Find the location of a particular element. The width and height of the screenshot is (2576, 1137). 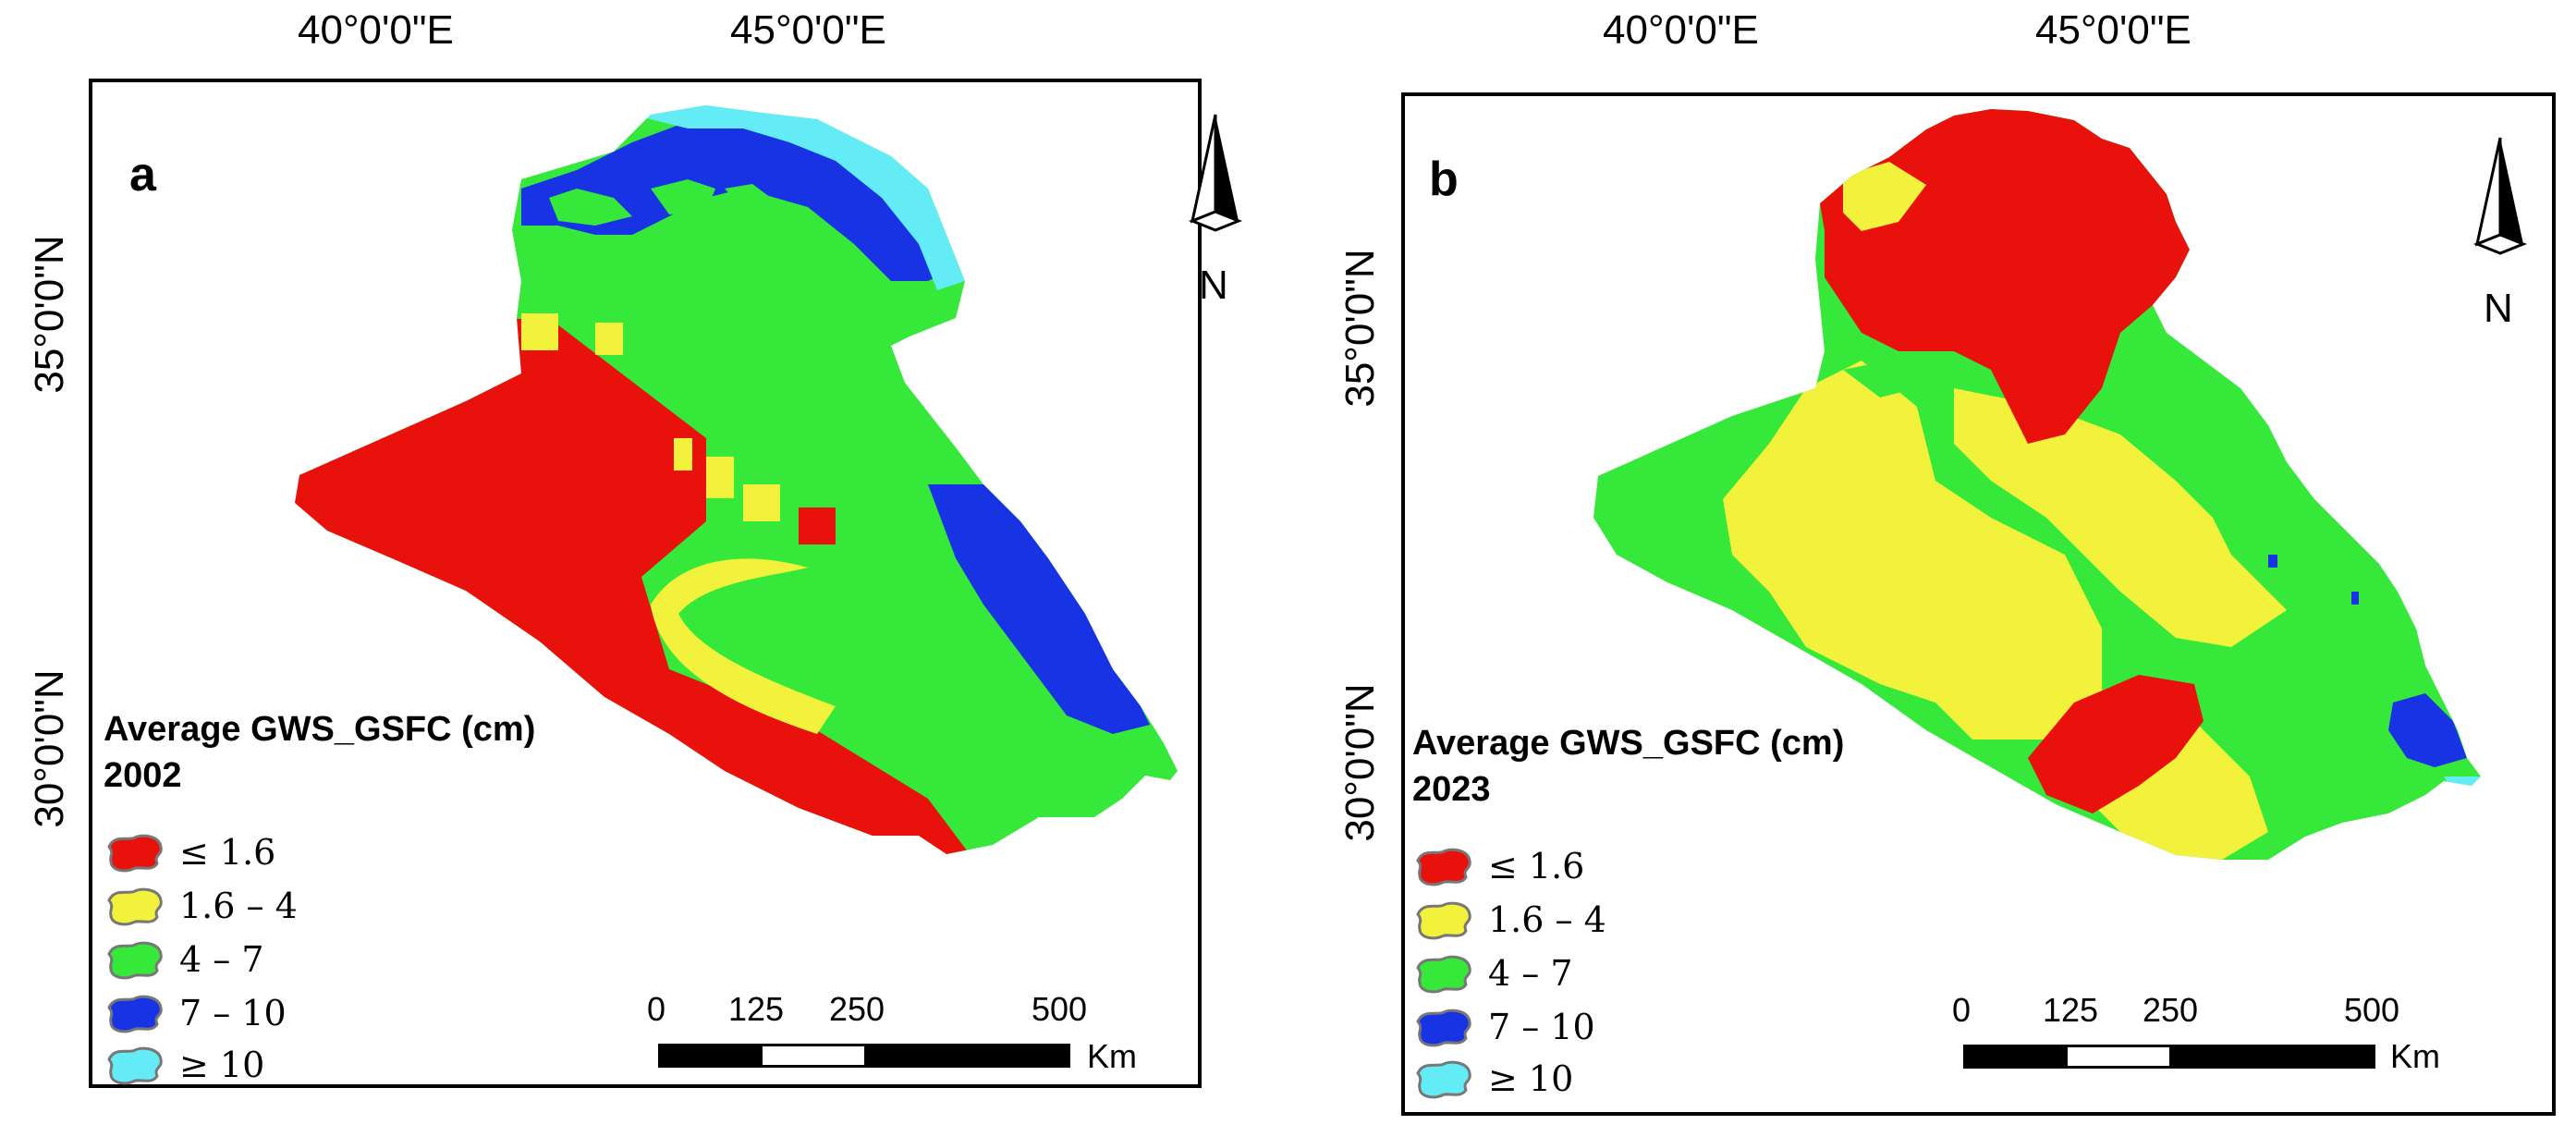

legend-year: 2002 is located at coordinates (143, 775).